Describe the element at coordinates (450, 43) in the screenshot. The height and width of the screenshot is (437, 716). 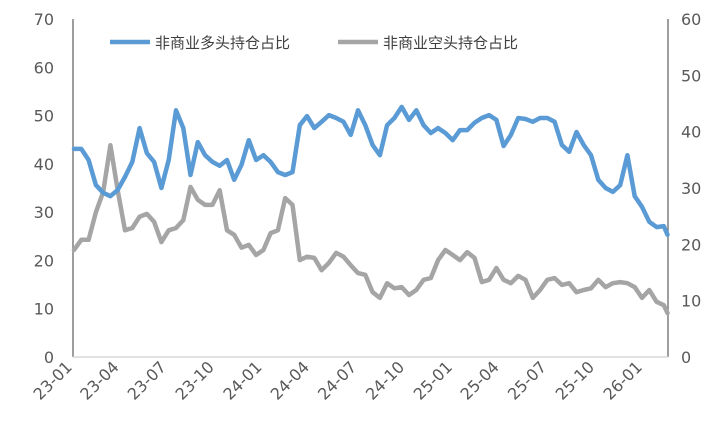
I see `legend-label-short: 非商业空头持仓占比` at that location.